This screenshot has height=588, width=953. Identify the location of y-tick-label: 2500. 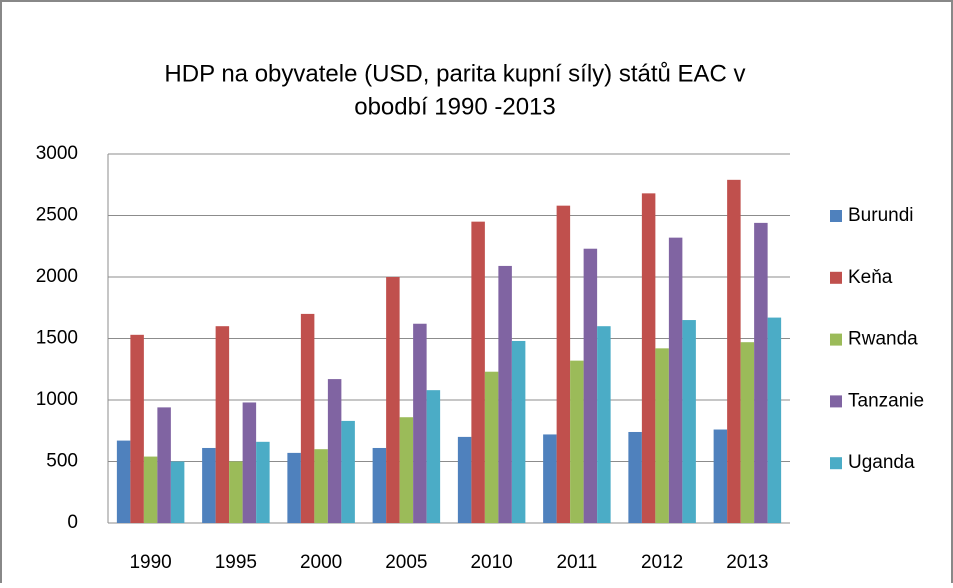
(57, 215).